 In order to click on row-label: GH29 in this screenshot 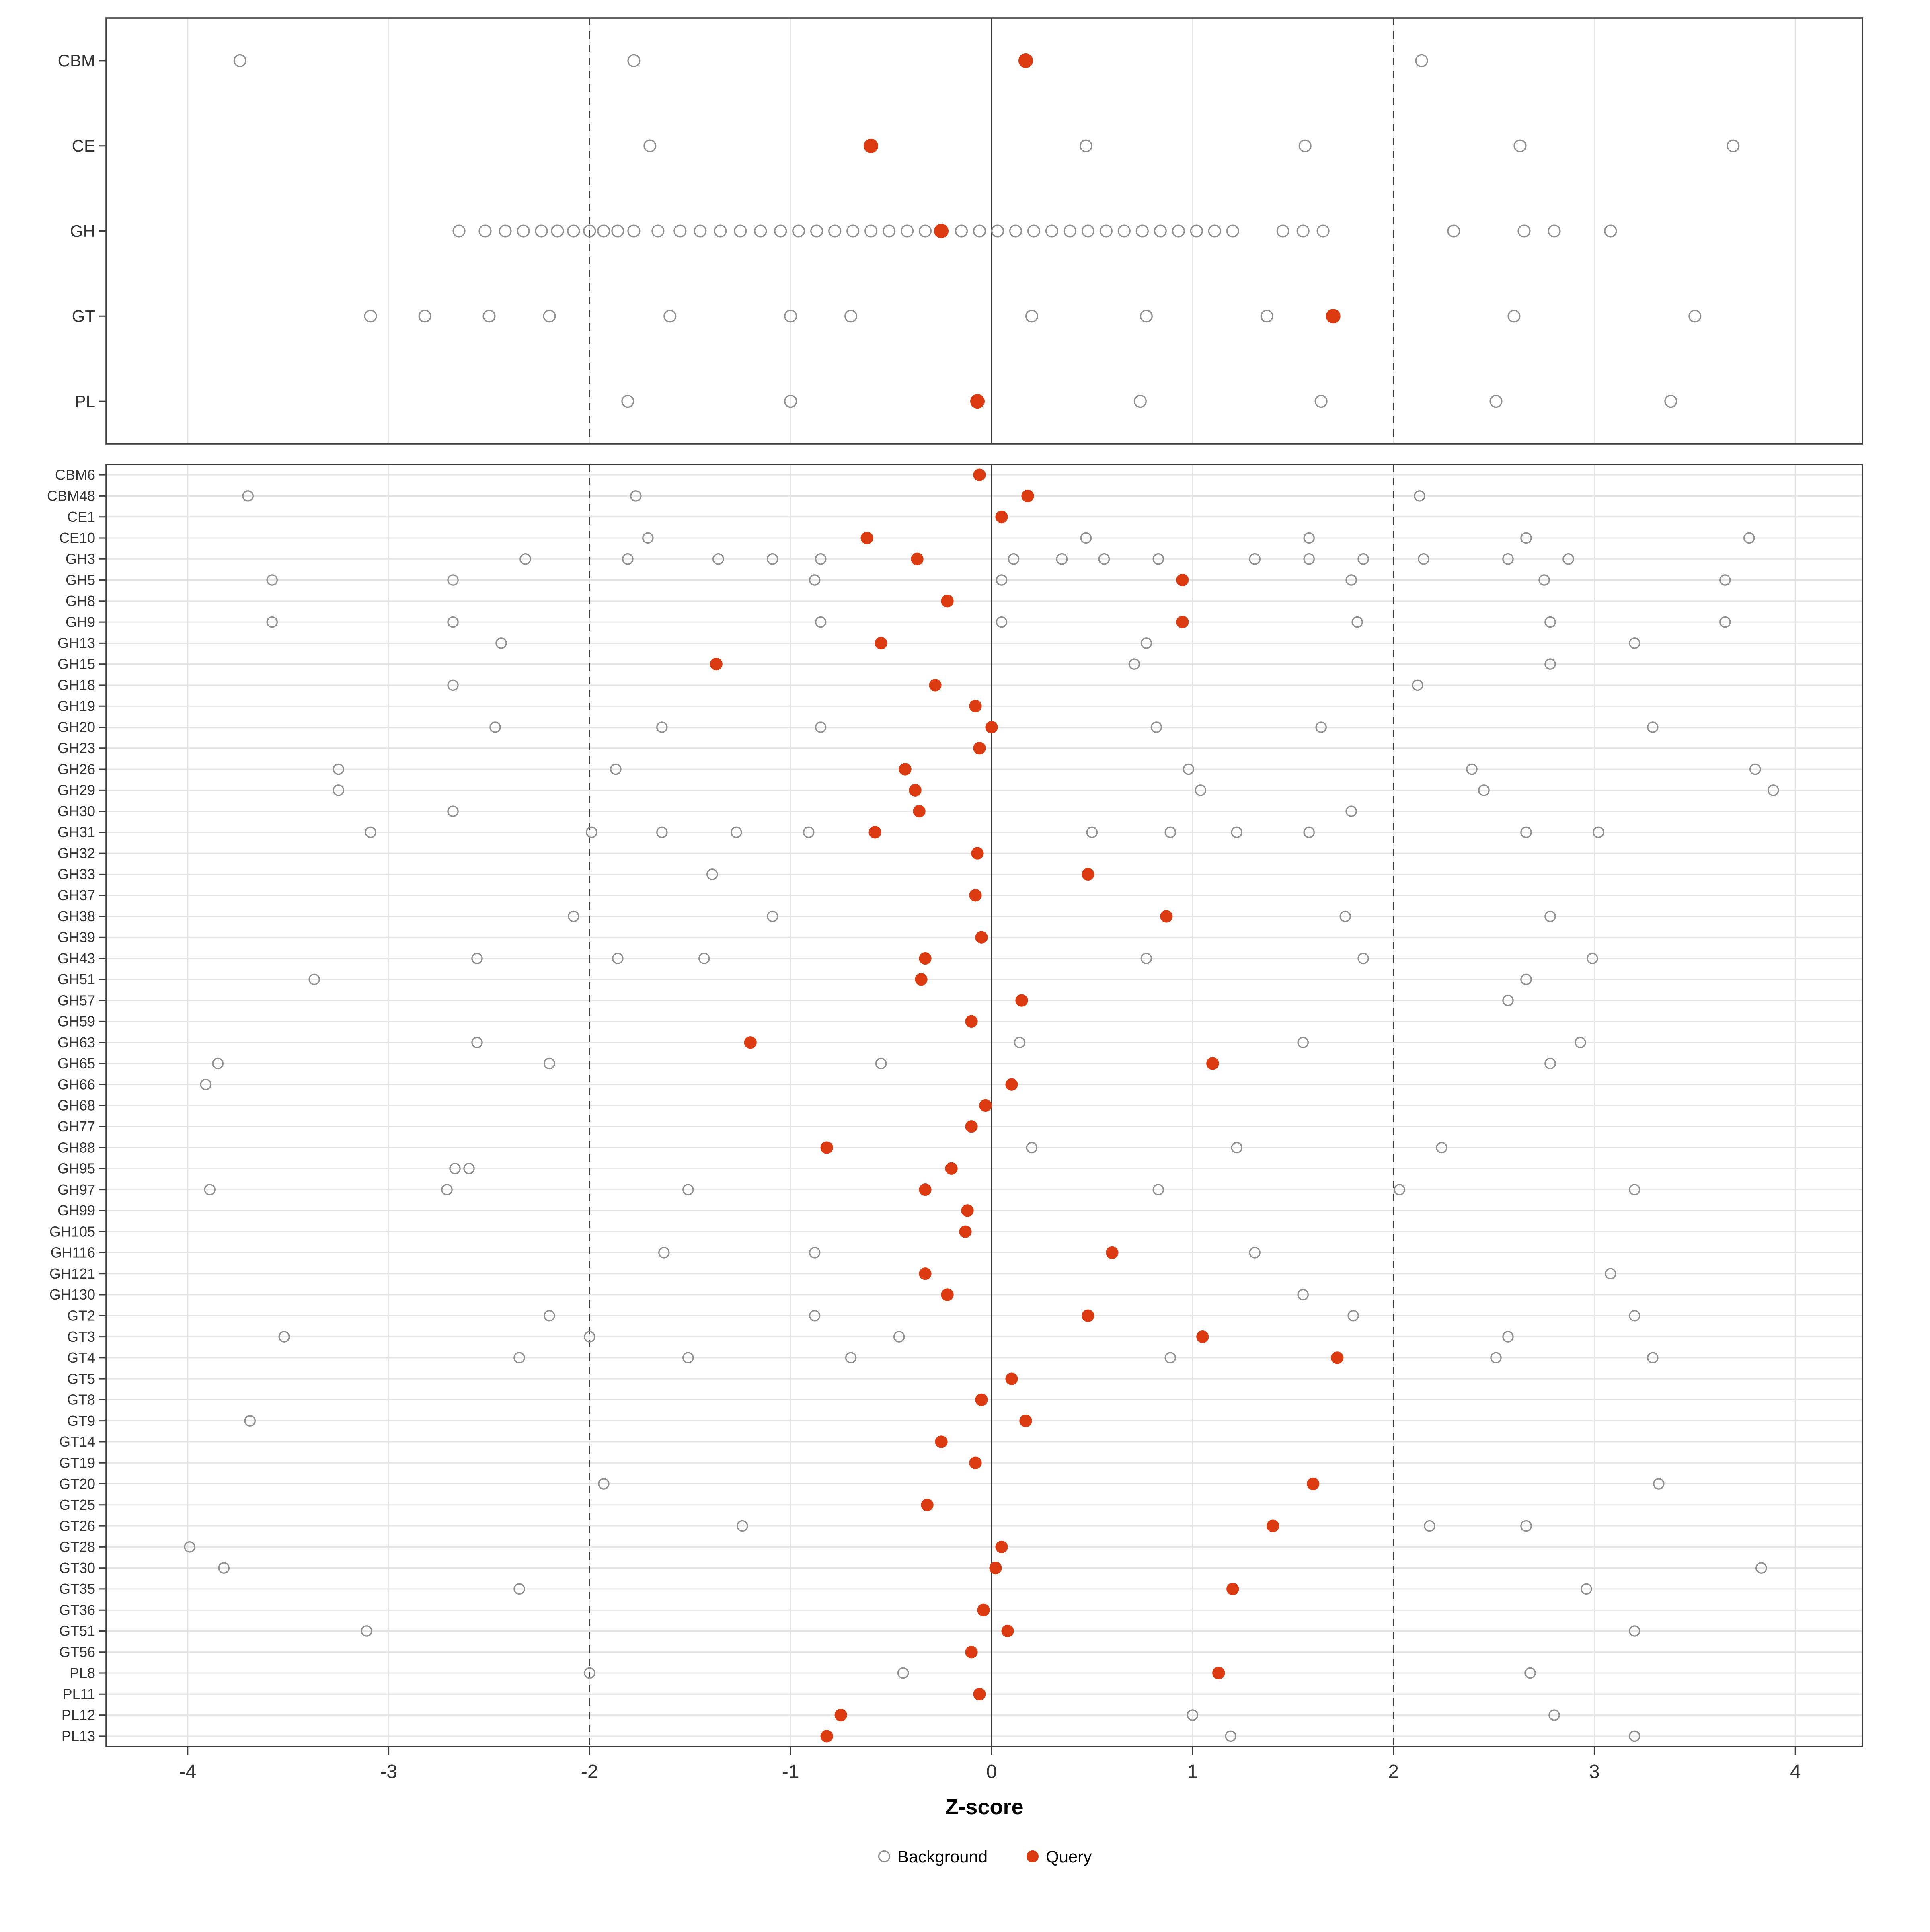, I will do `click(76, 790)`.